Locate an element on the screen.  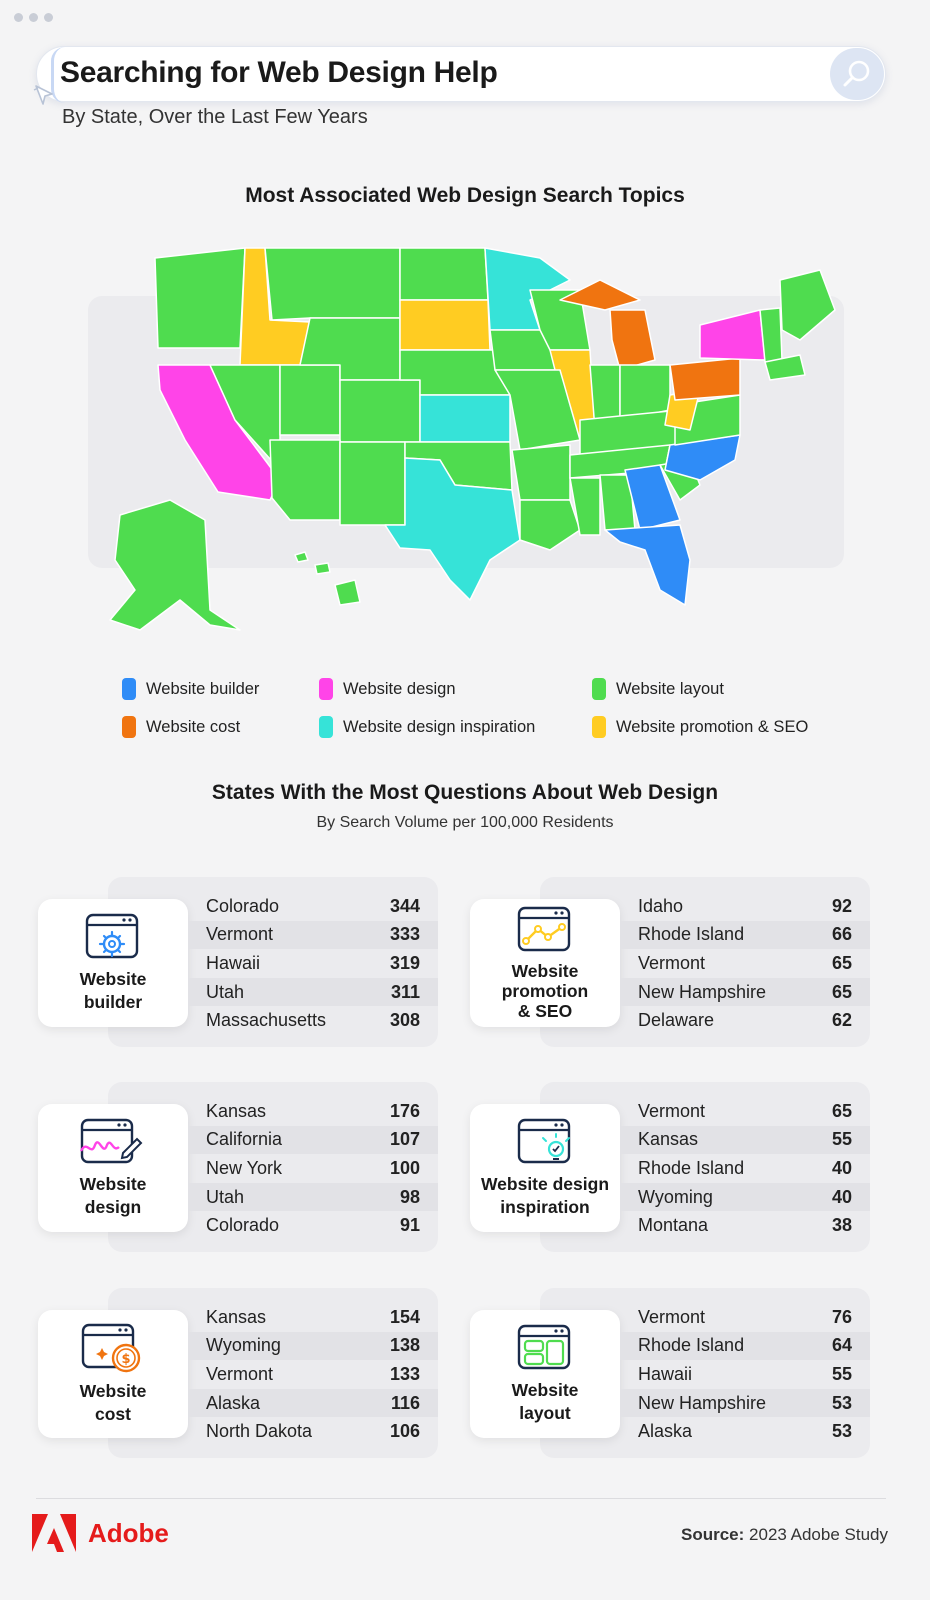
table-row: New York 100 is located at coordinates (313, 1167).